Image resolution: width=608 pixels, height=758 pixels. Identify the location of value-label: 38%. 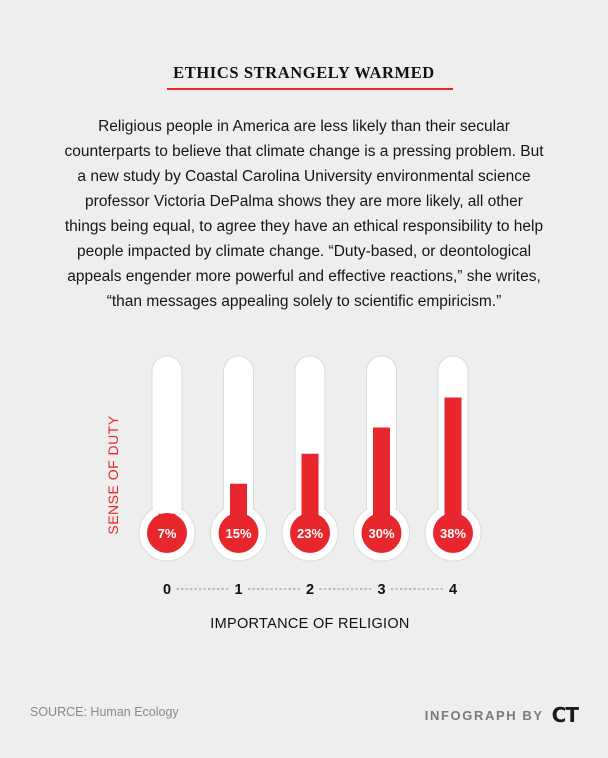
(453, 533).